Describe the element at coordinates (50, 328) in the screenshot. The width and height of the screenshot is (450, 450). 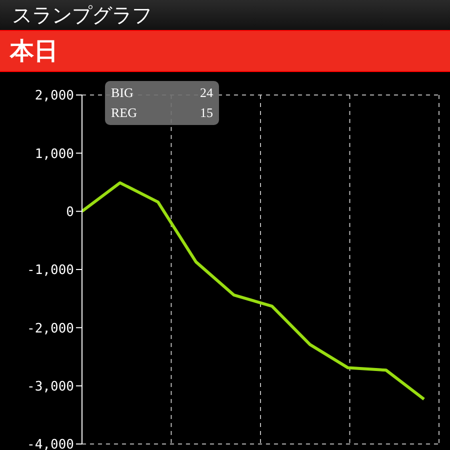
I see `y-tick-label: -2,000` at that location.